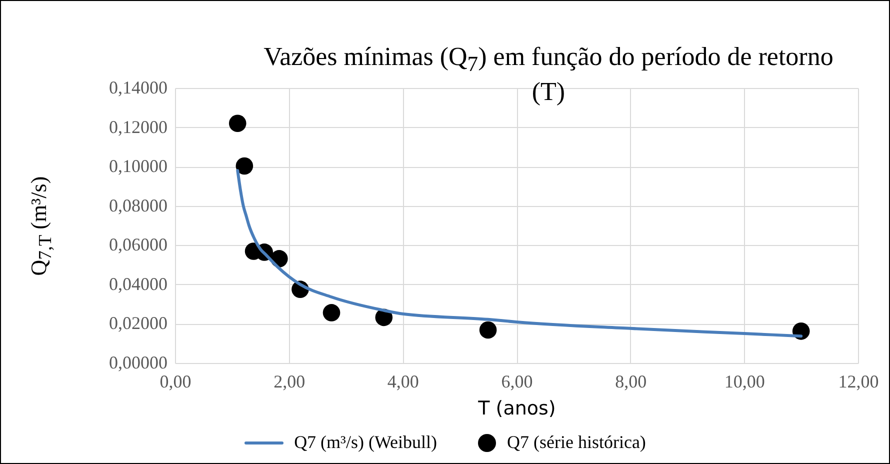  What do you see at coordinates (138, 362) in the screenshot?
I see `y-tick-label: 0,00000` at bounding box center [138, 362].